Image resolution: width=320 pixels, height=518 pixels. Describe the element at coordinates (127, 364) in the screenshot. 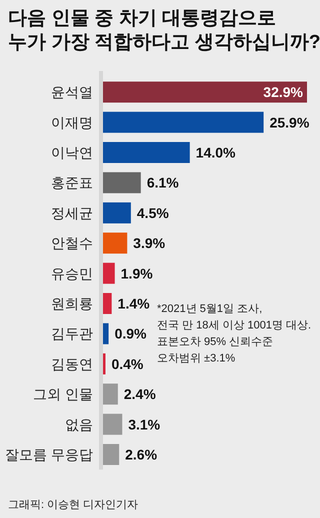

I see `data-label: 0.4%` at that location.